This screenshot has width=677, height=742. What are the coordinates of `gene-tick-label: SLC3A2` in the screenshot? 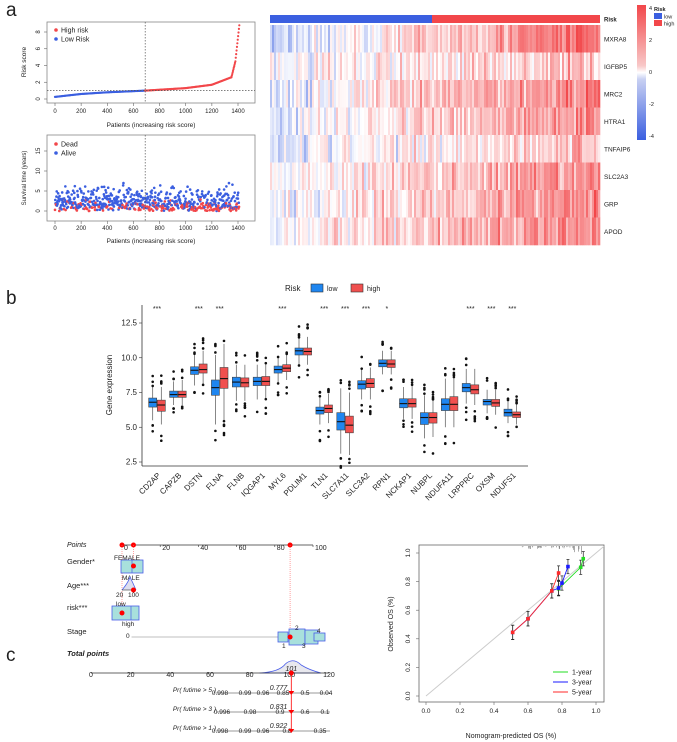 It's located at (358, 485).